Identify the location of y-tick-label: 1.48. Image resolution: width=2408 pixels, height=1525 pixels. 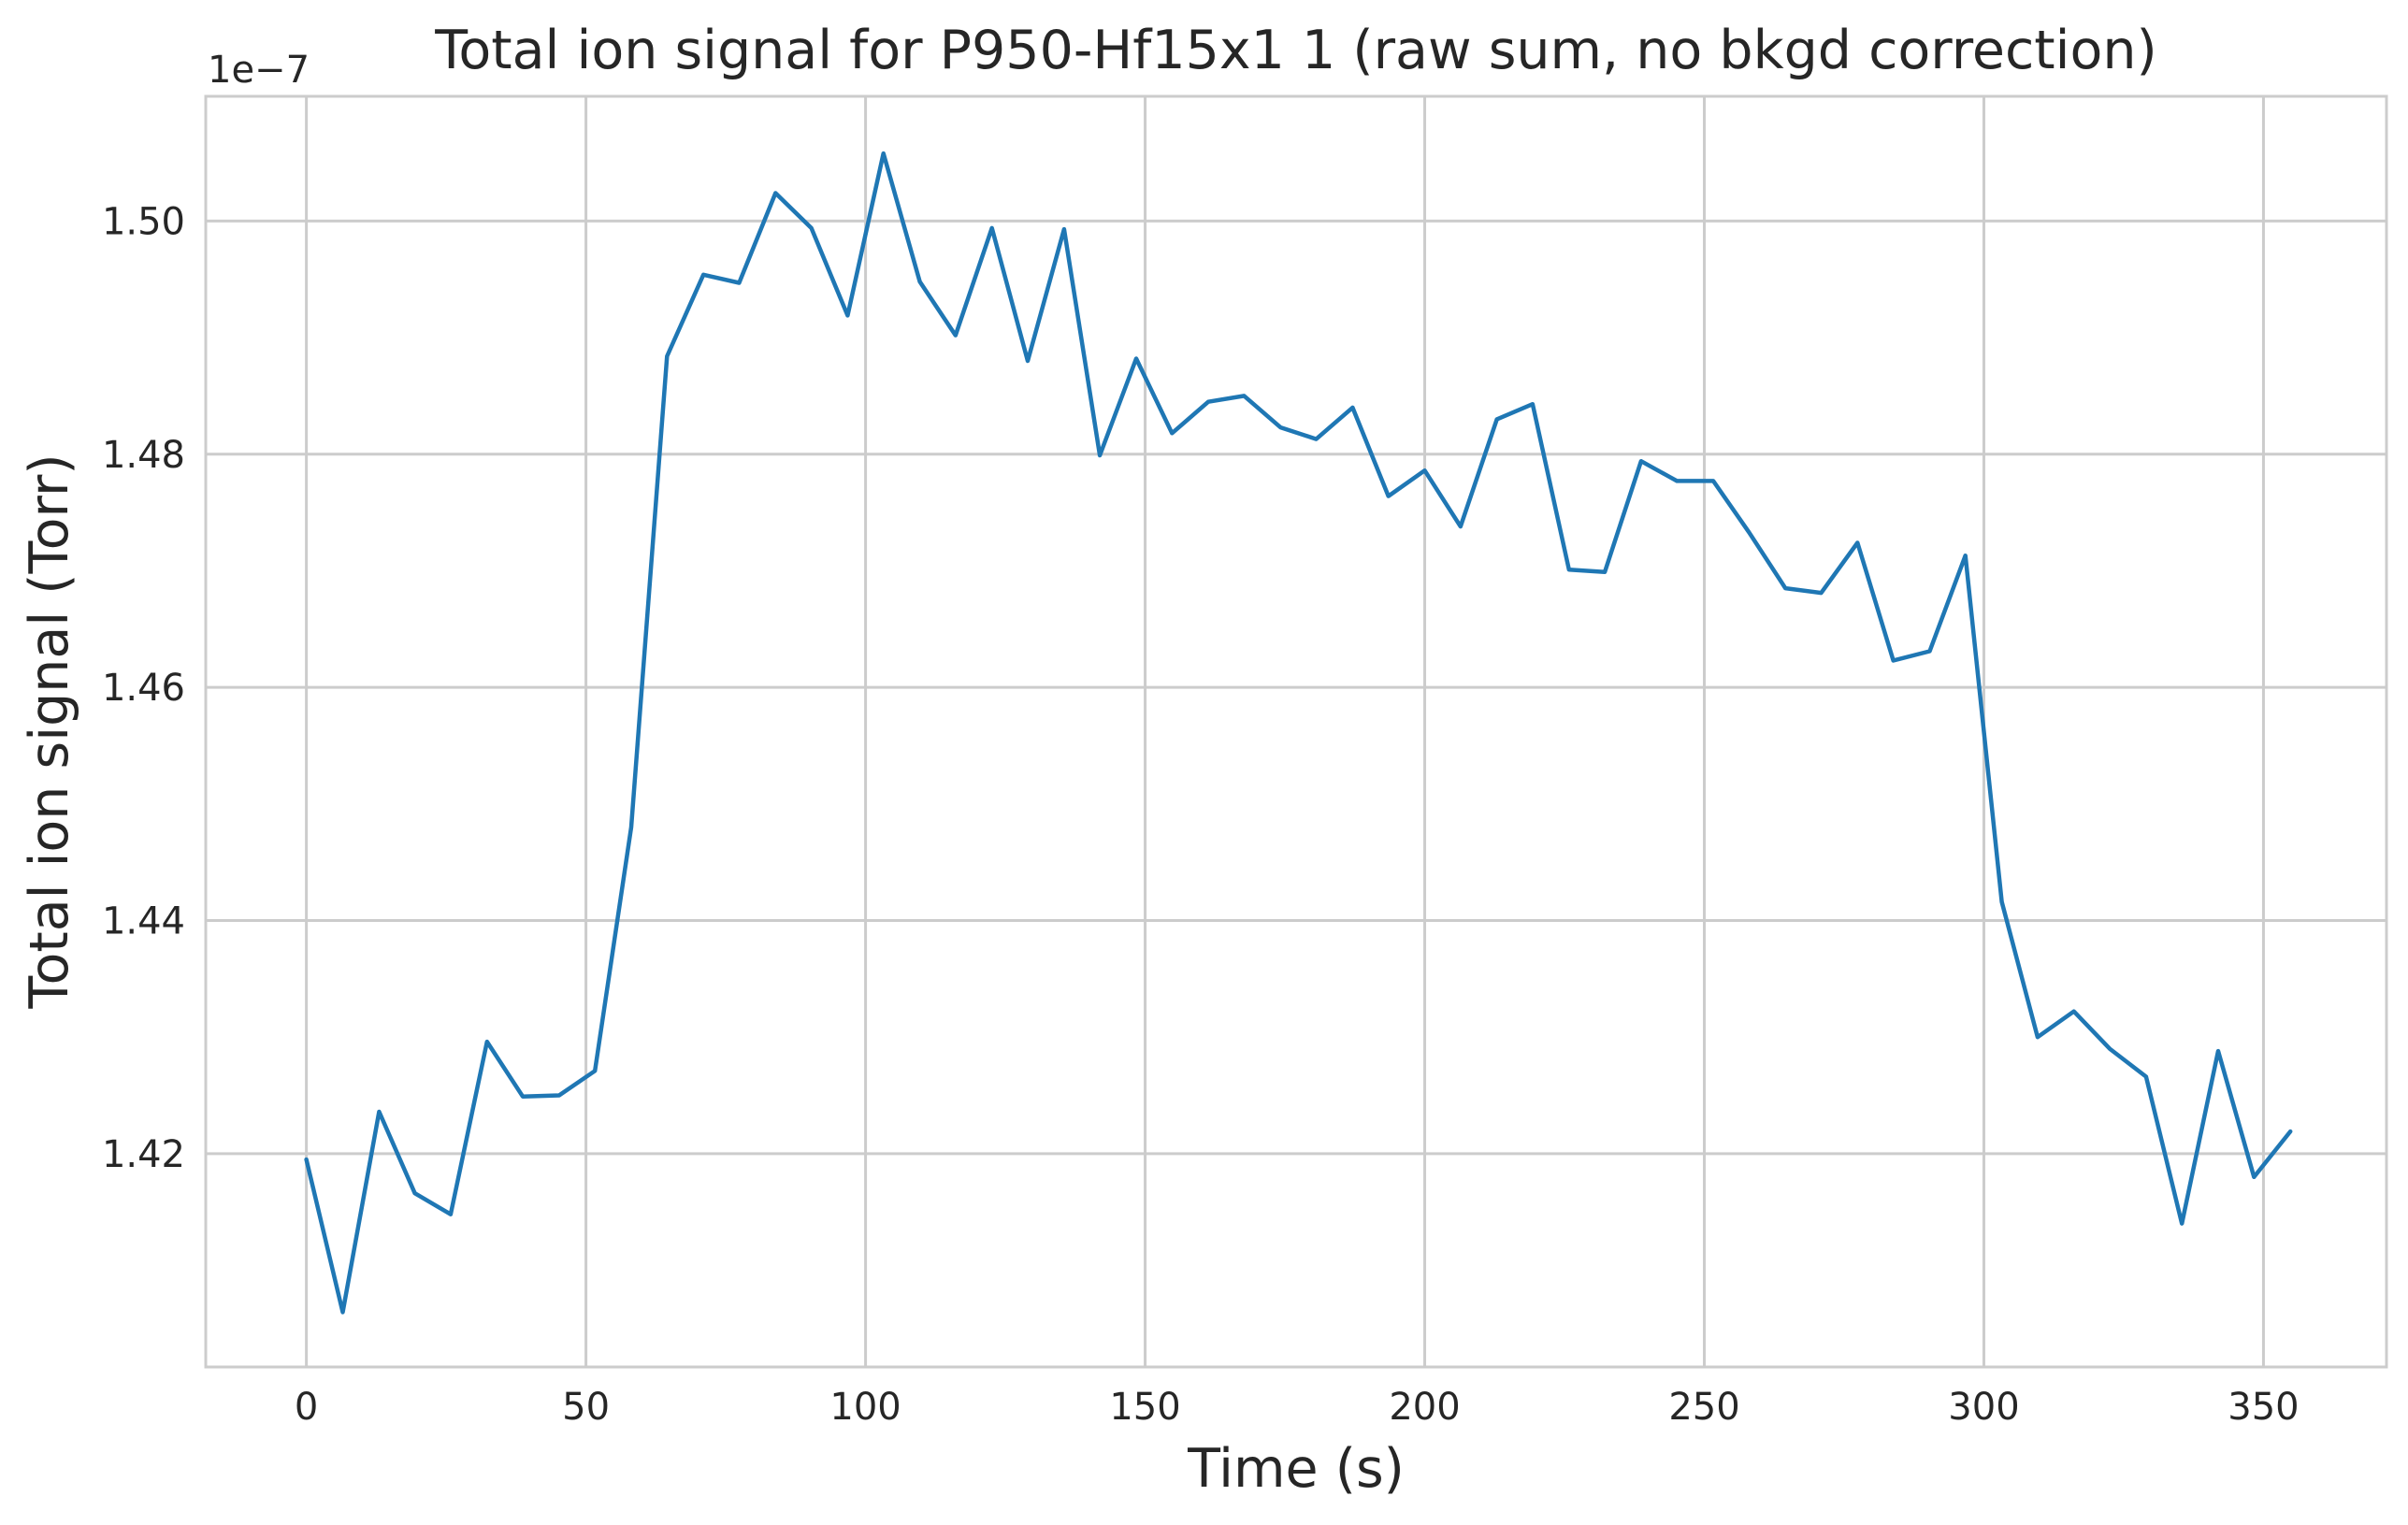
(143, 455).